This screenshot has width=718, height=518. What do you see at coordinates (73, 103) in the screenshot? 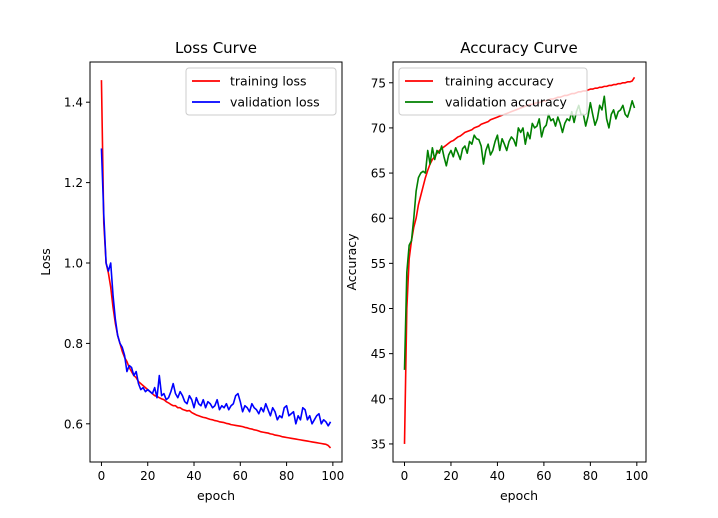
I see `y-tick-label: 1.4` at bounding box center [73, 103].